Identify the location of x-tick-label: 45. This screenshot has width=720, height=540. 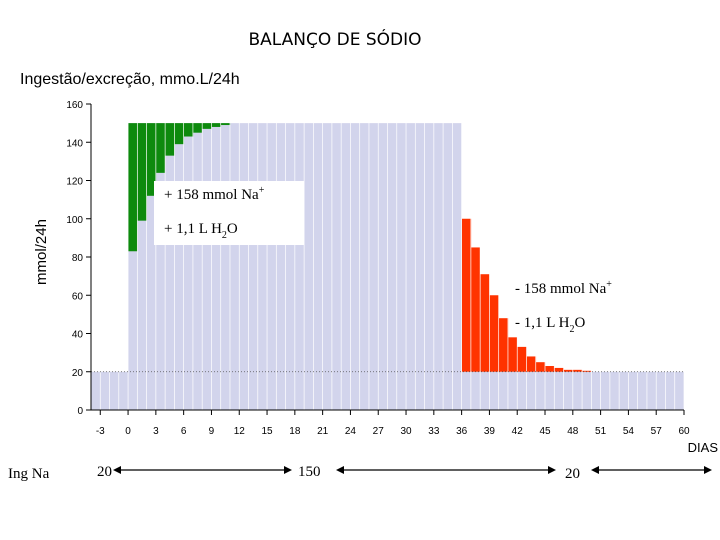
(545, 431).